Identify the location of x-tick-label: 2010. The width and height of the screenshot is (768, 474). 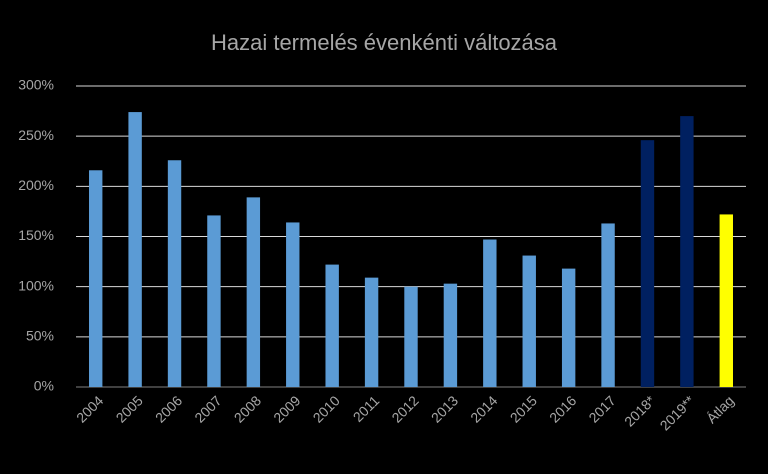
(326, 408).